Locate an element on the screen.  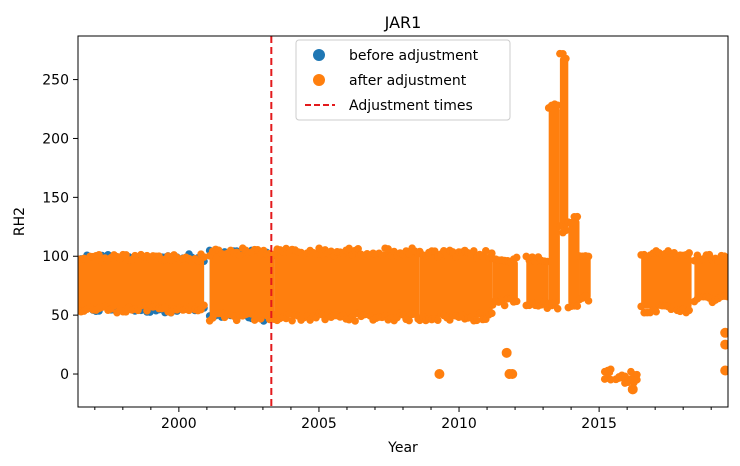
y-tick-label: 200 is located at coordinates (55, 139).